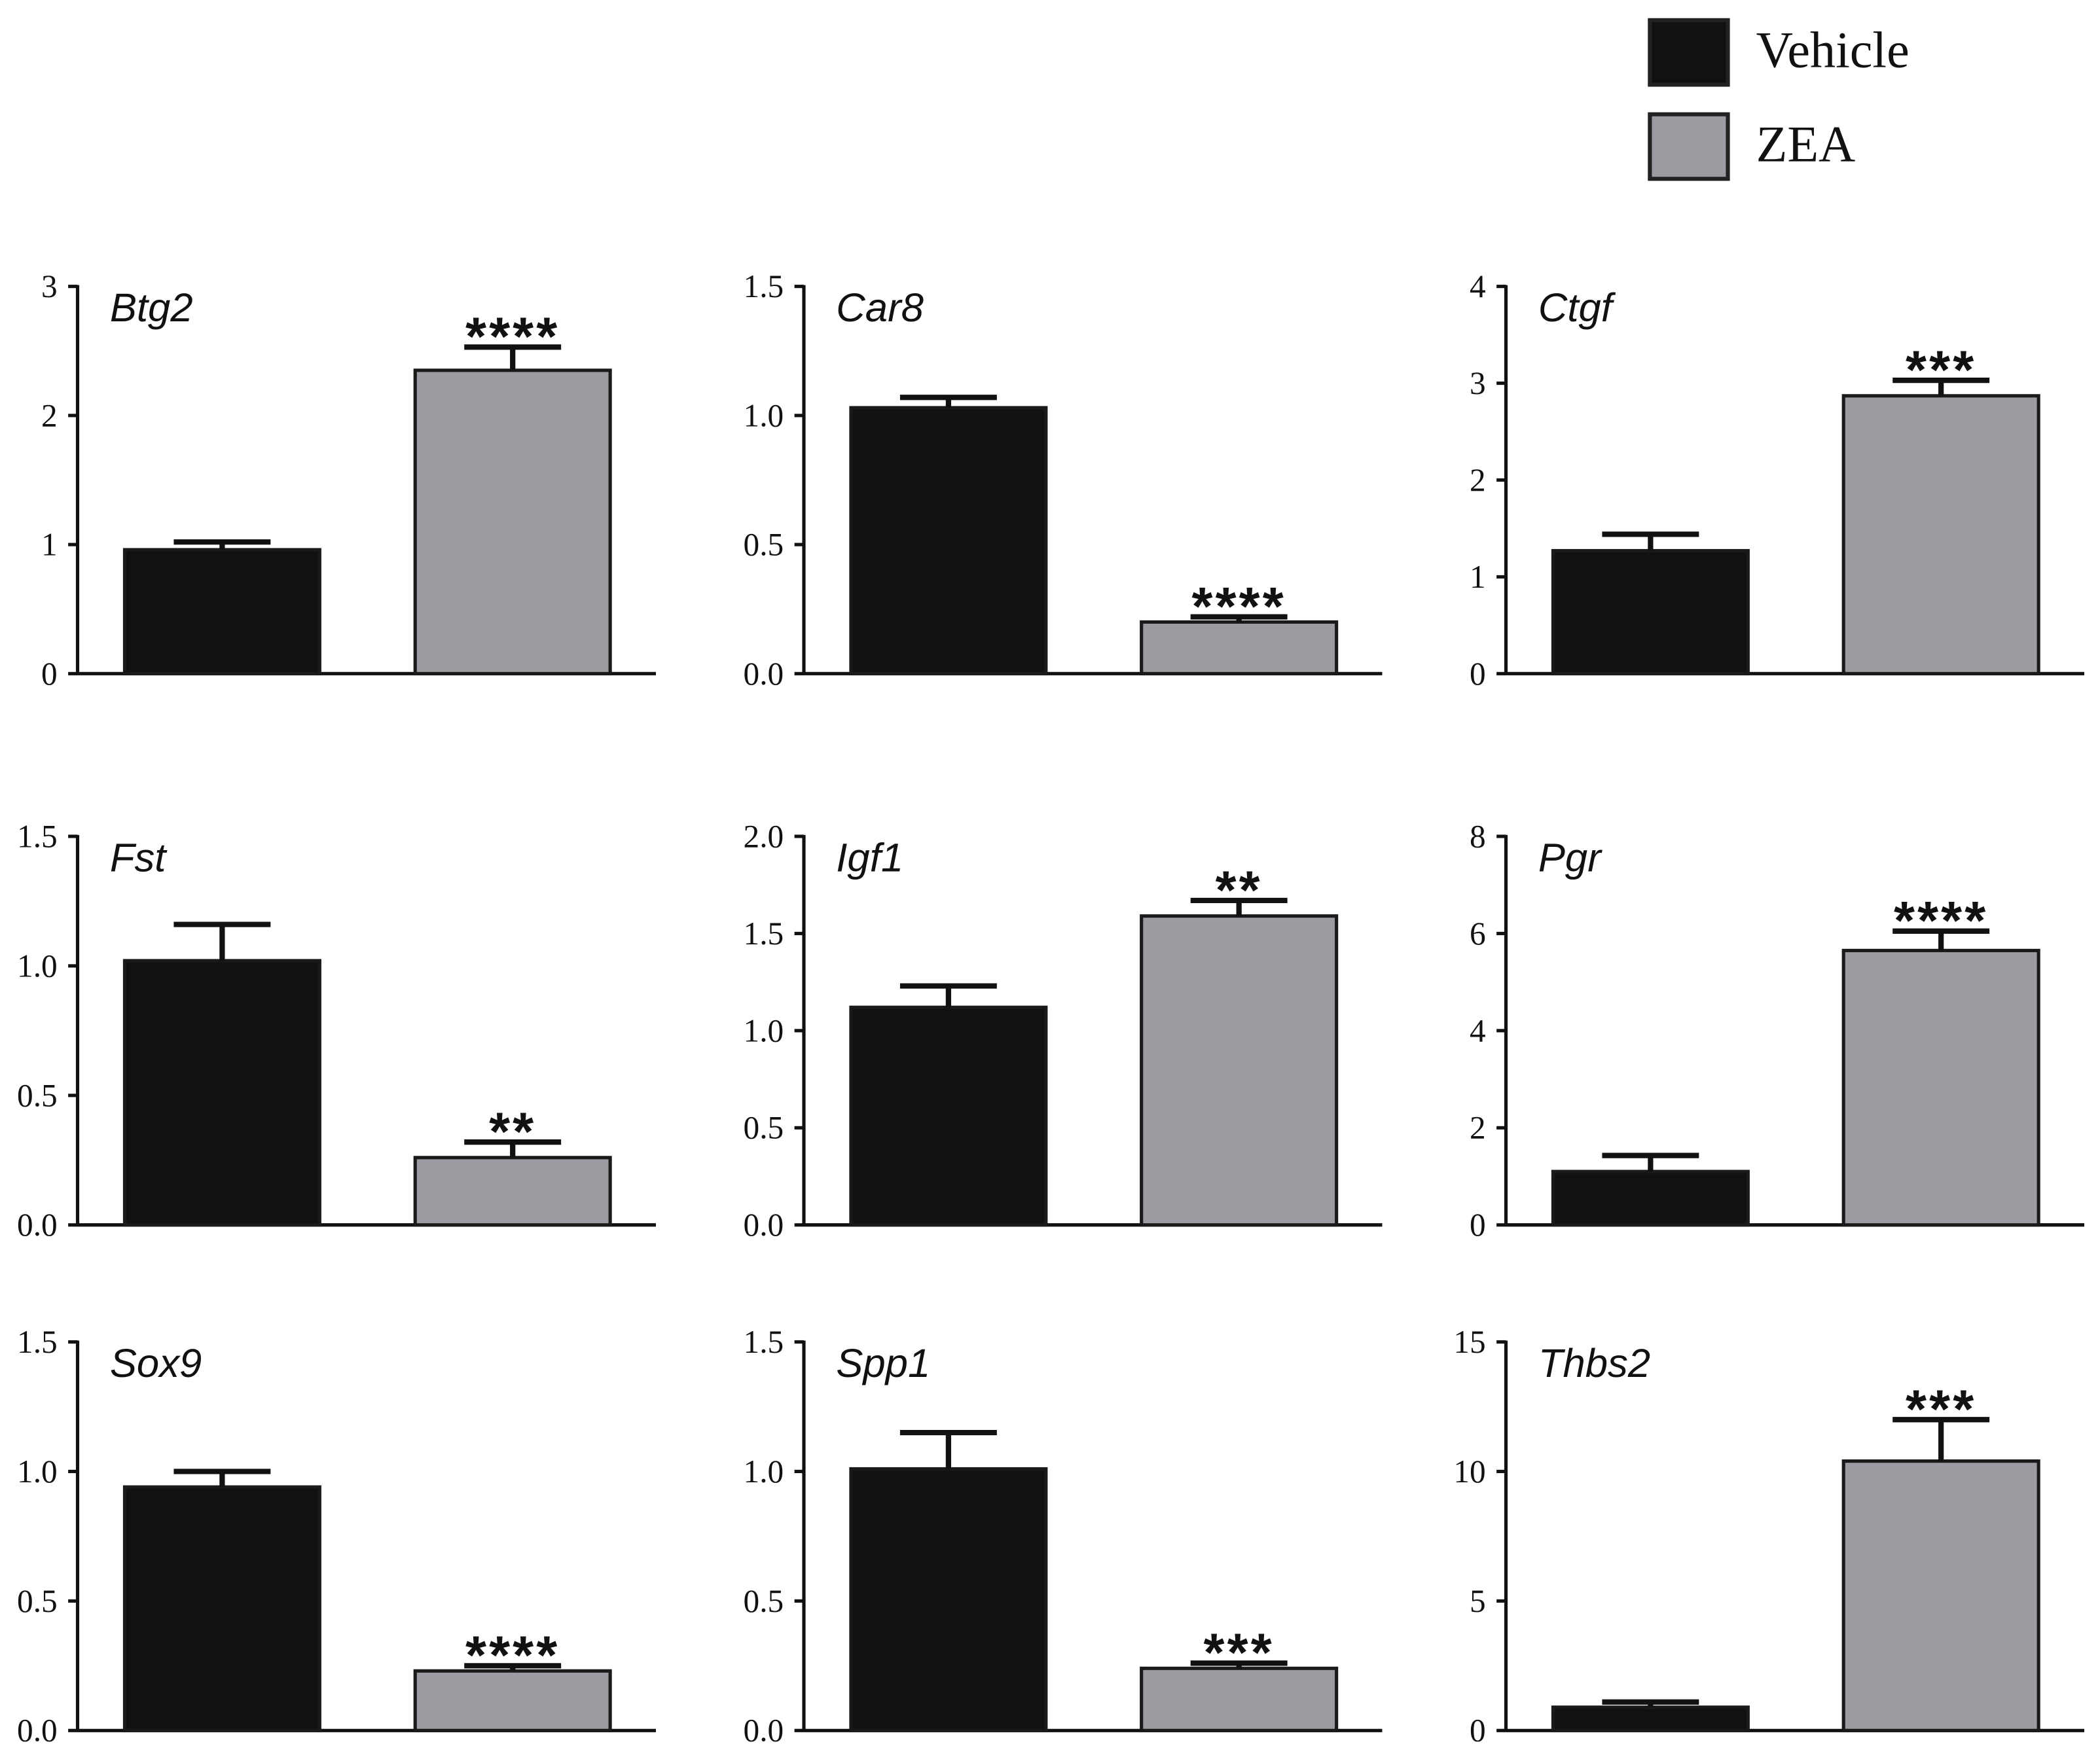  I want to click on panel-title: Car8, so click(880, 307).